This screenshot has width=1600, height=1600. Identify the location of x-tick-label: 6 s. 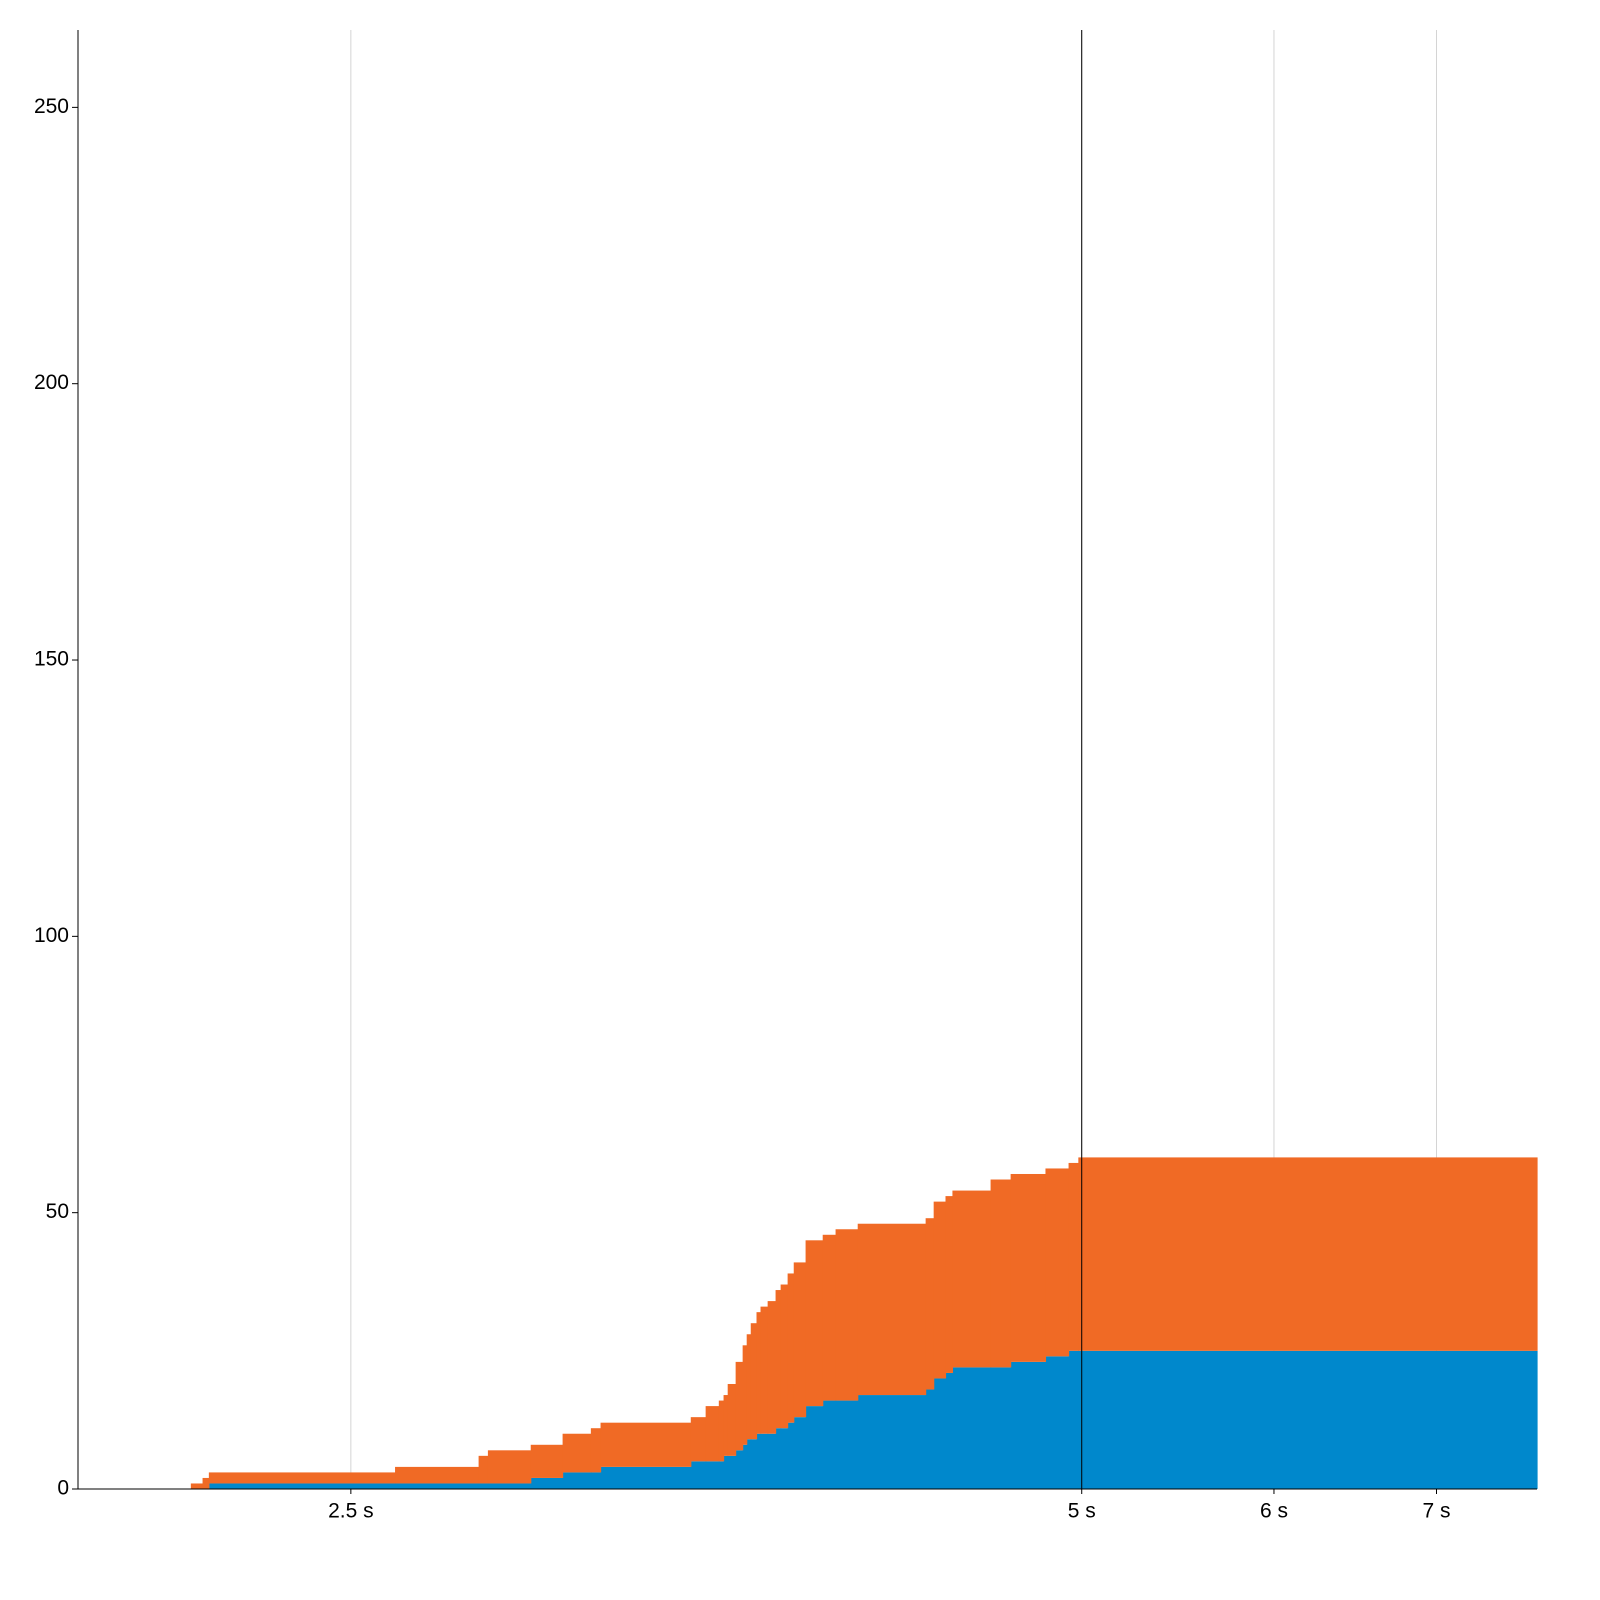
(1274, 1511).